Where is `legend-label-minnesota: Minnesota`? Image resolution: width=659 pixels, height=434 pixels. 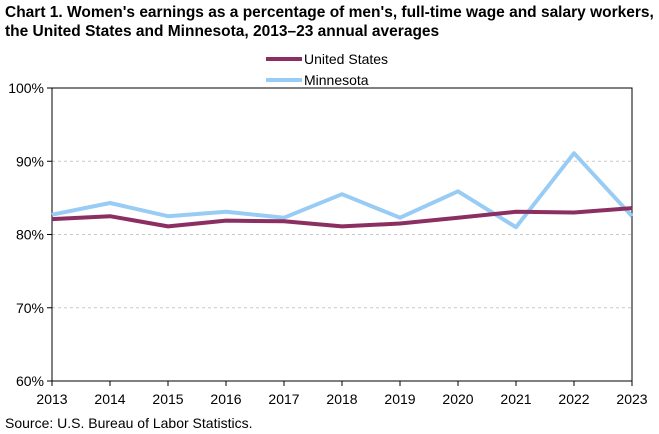
legend-label-minnesota: Minnesota is located at coordinates (336, 80).